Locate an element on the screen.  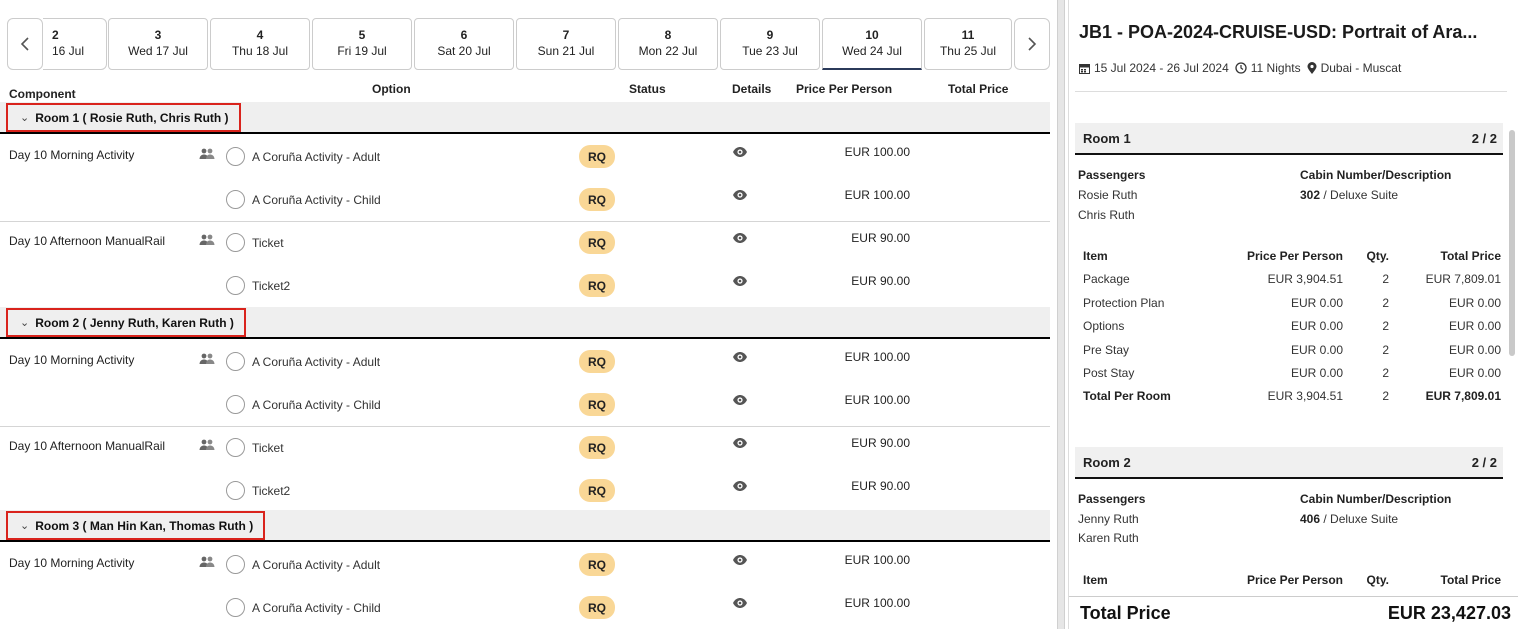
col-header-option: Option is located at coordinates (391, 89).